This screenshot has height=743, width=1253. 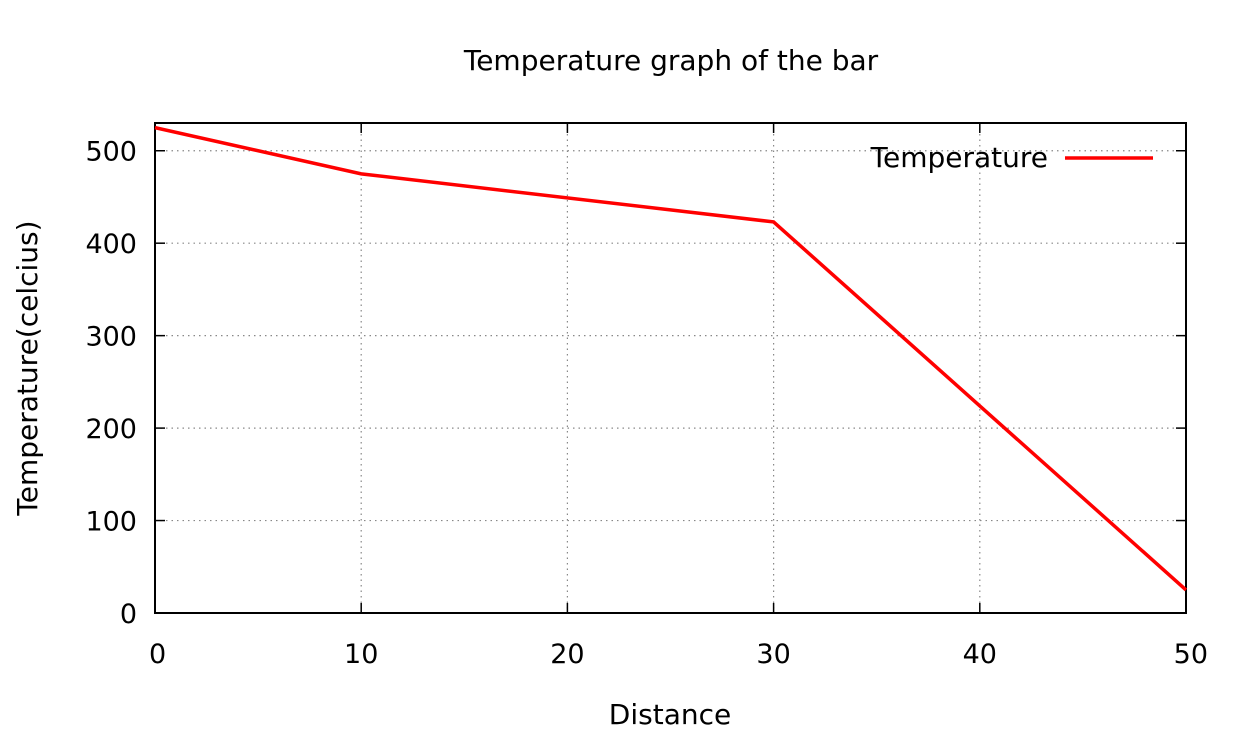 What do you see at coordinates (670, 714) in the screenshot?
I see `x-axis-label: Distance` at bounding box center [670, 714].